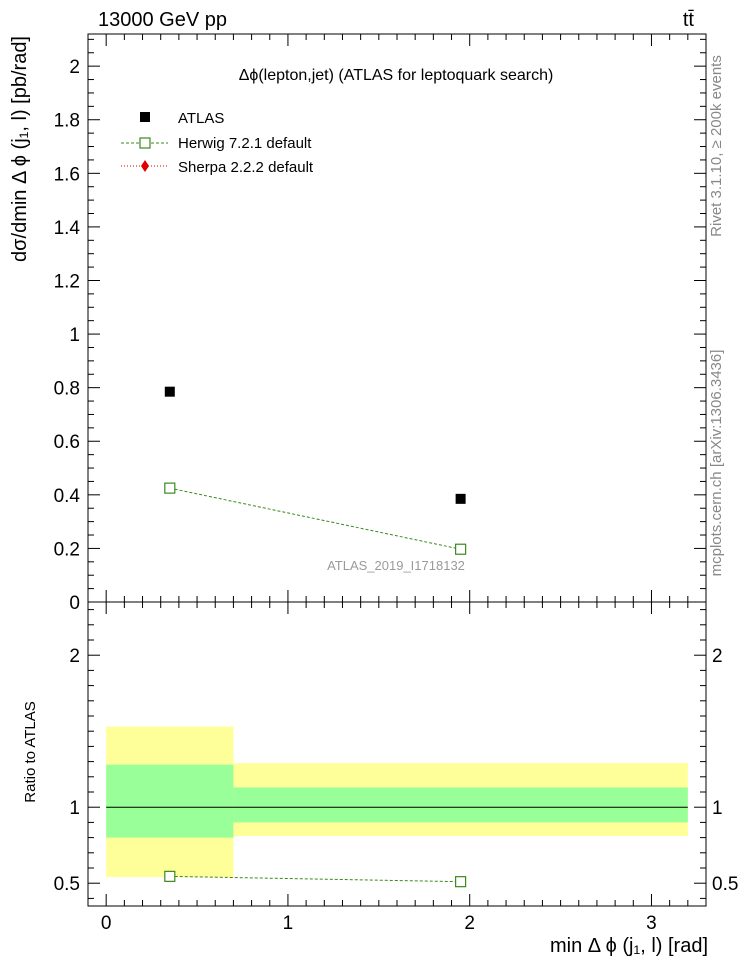  I want to click on main-y-tick-label-0: 0, so click(74, 603).